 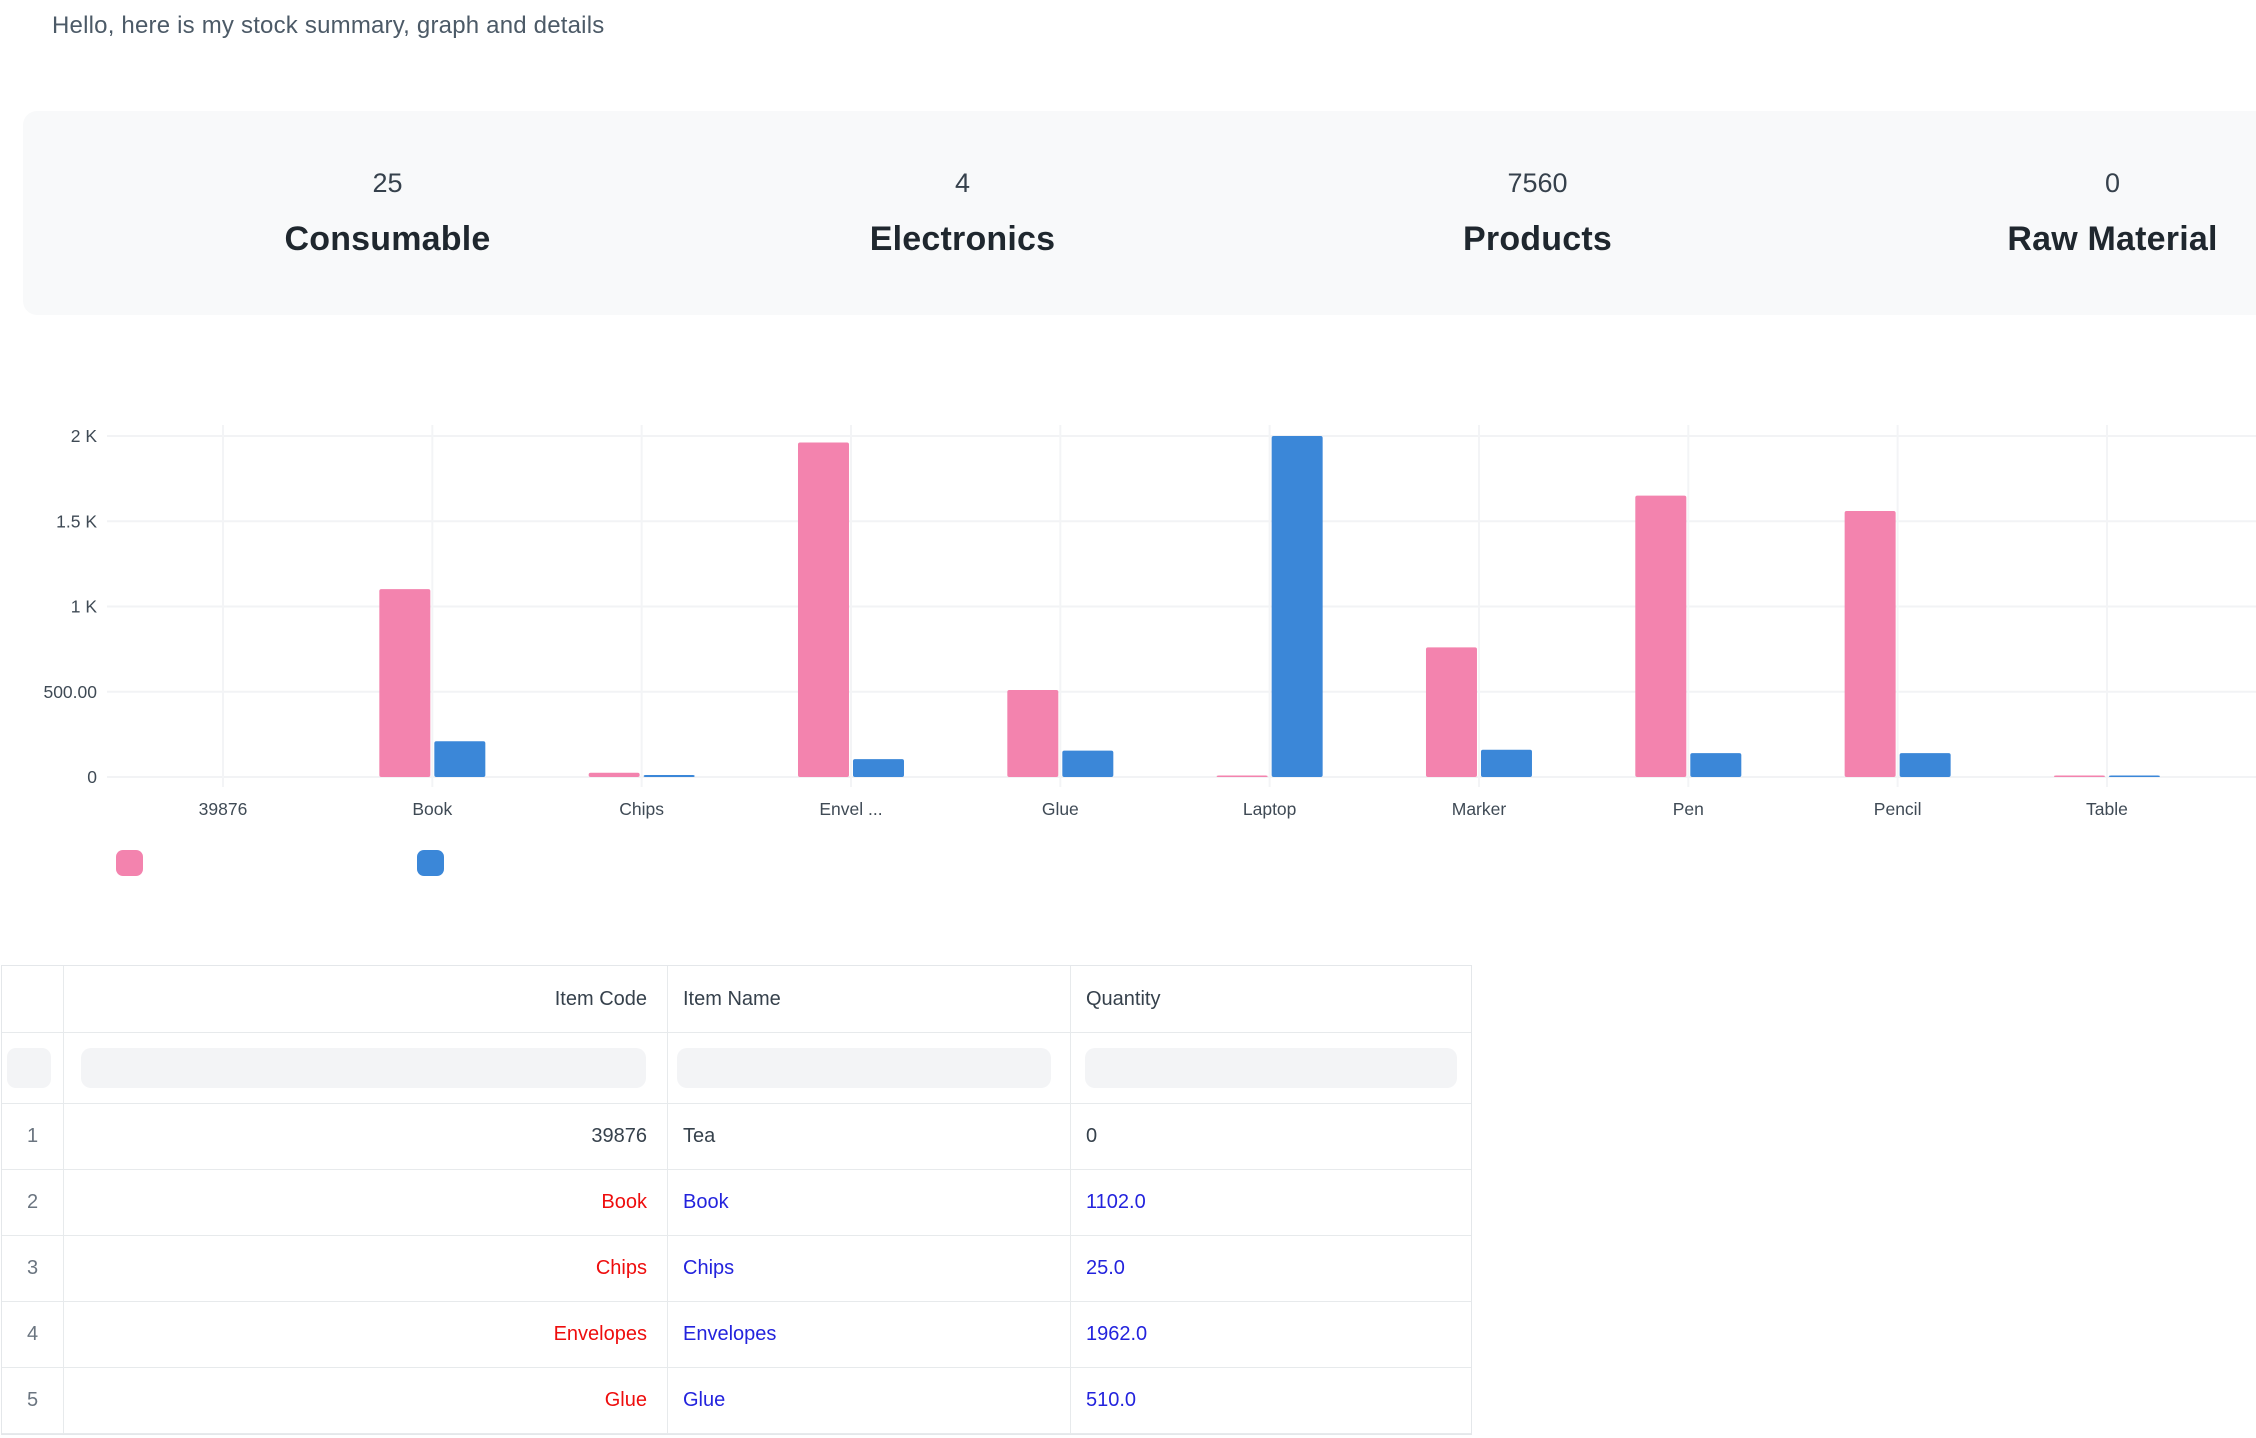 What do you see at coordinates (1242, 776) in the screenshot?
I see `bar-pink-Laptop` at bounding box center [1242, 776].